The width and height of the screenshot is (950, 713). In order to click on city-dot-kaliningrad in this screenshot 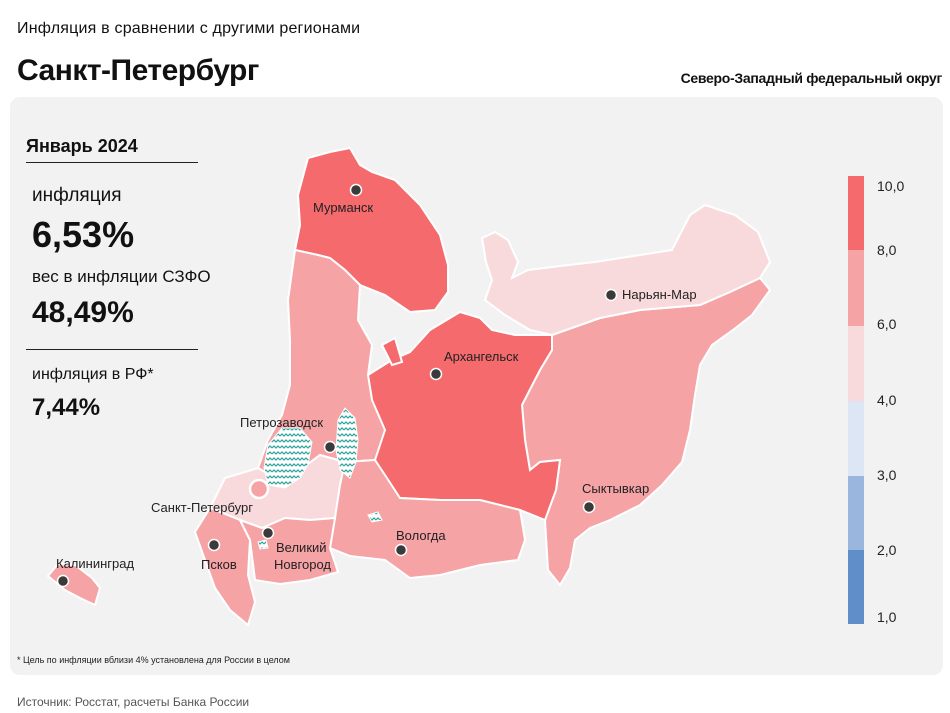, I will do `click(63, 581)`.